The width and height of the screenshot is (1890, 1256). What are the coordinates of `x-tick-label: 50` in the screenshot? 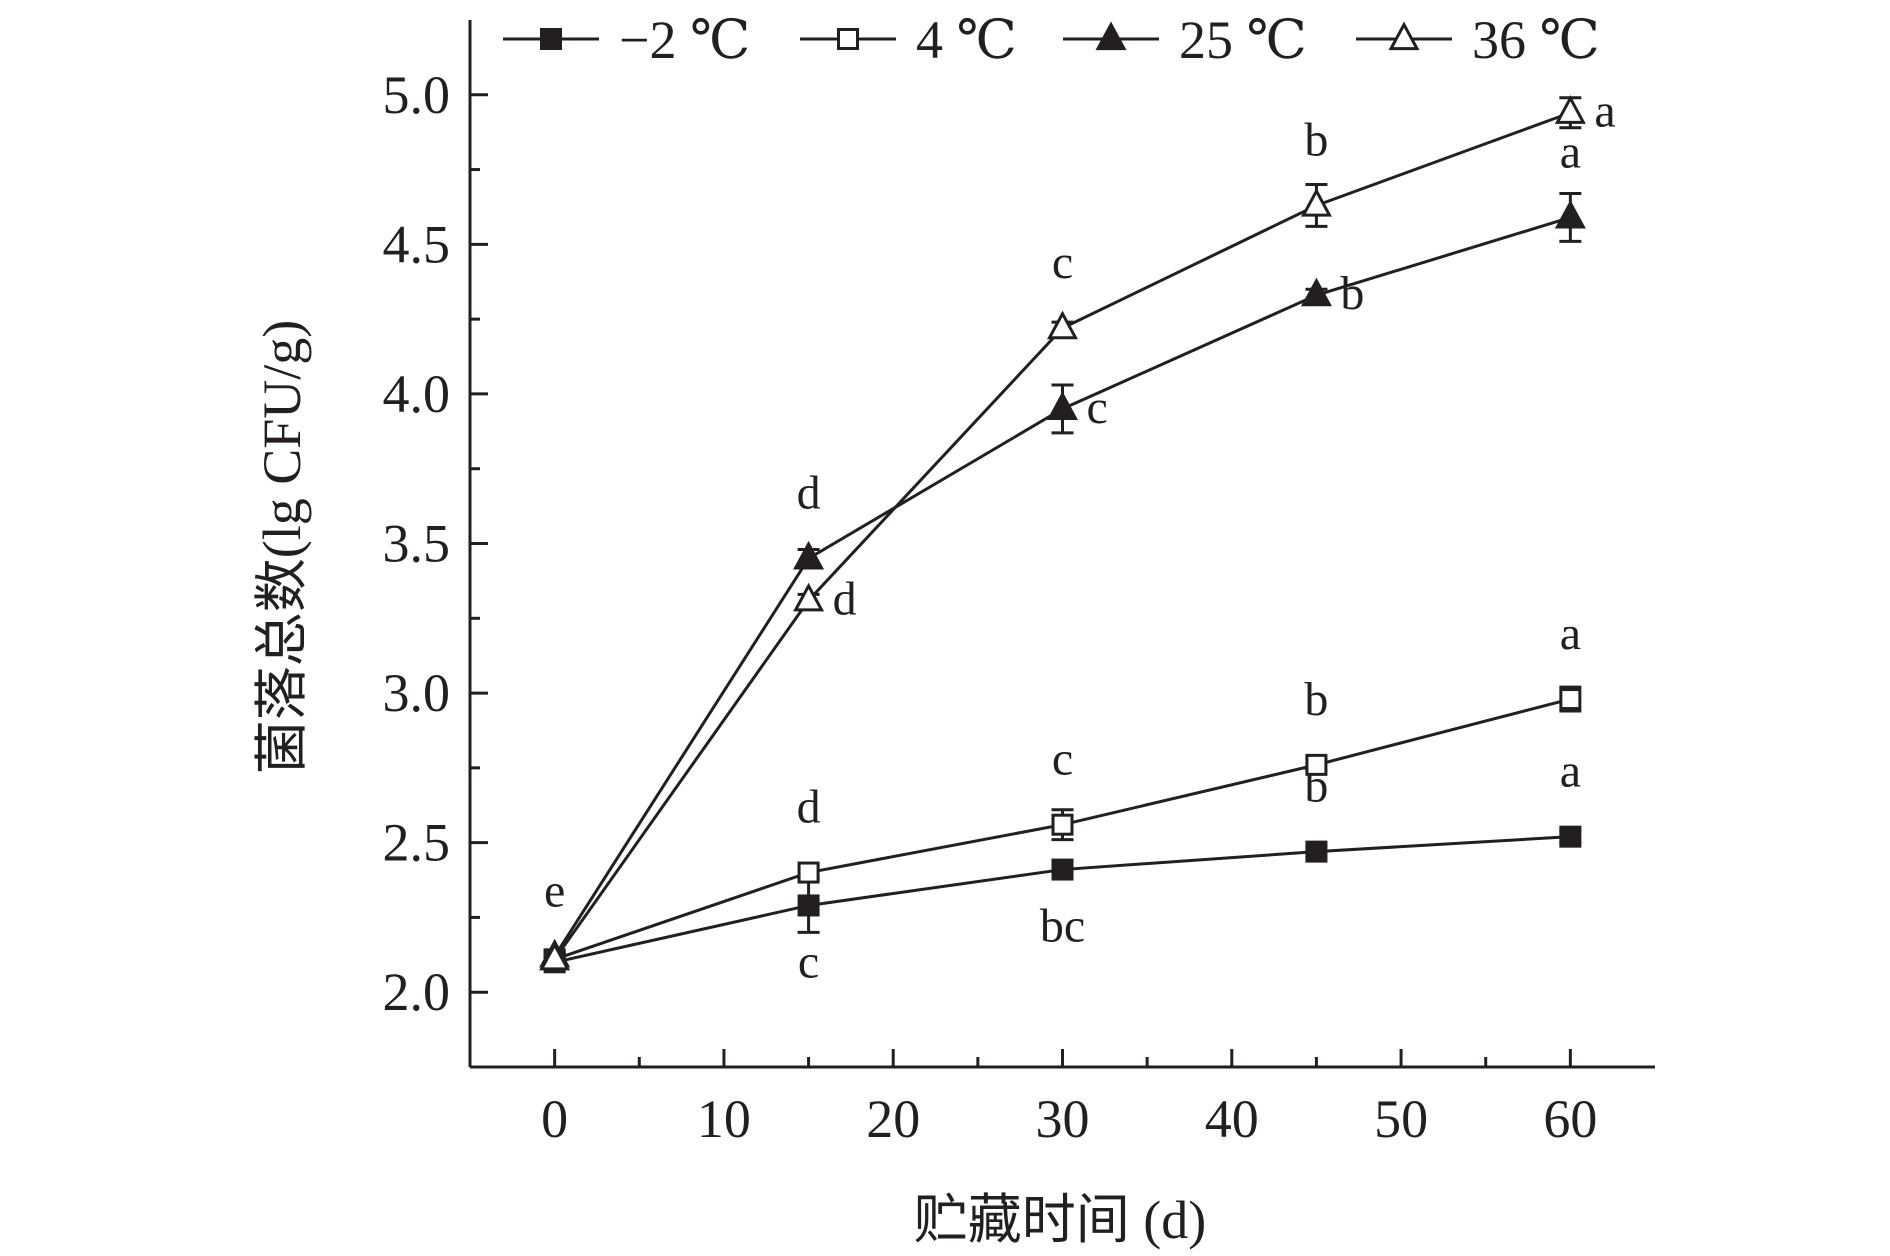 It's located at (1401, 1119).